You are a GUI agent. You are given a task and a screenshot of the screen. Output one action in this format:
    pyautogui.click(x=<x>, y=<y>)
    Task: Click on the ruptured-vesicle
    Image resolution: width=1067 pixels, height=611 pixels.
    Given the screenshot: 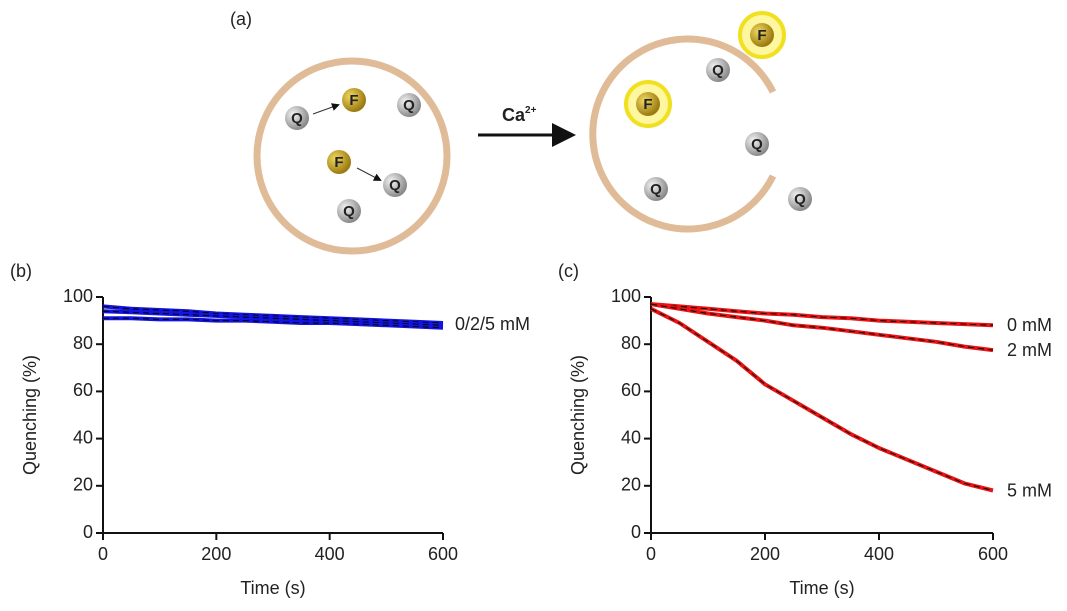 What is the action you would take?
    pyautogui.click(x=683, y=134)
    